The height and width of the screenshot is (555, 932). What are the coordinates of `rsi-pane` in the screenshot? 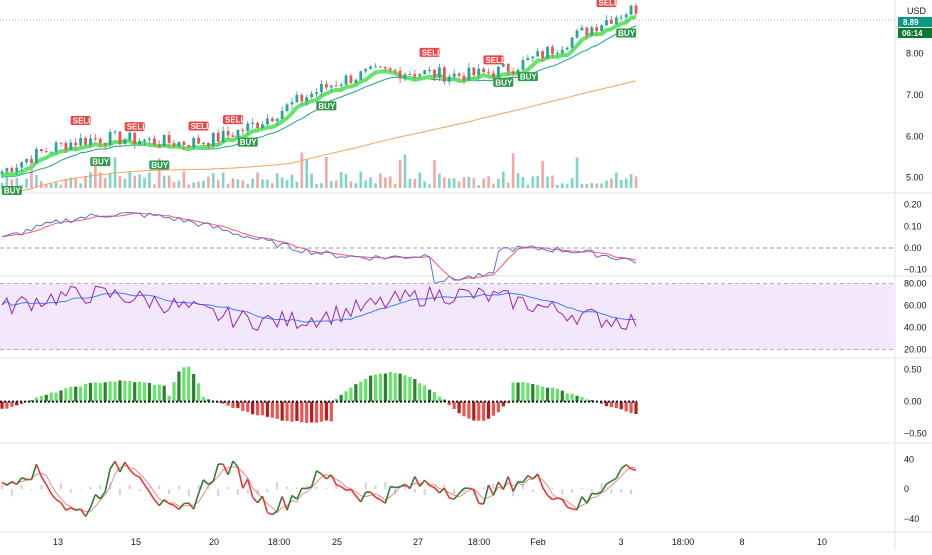 It's located at (447, 317).